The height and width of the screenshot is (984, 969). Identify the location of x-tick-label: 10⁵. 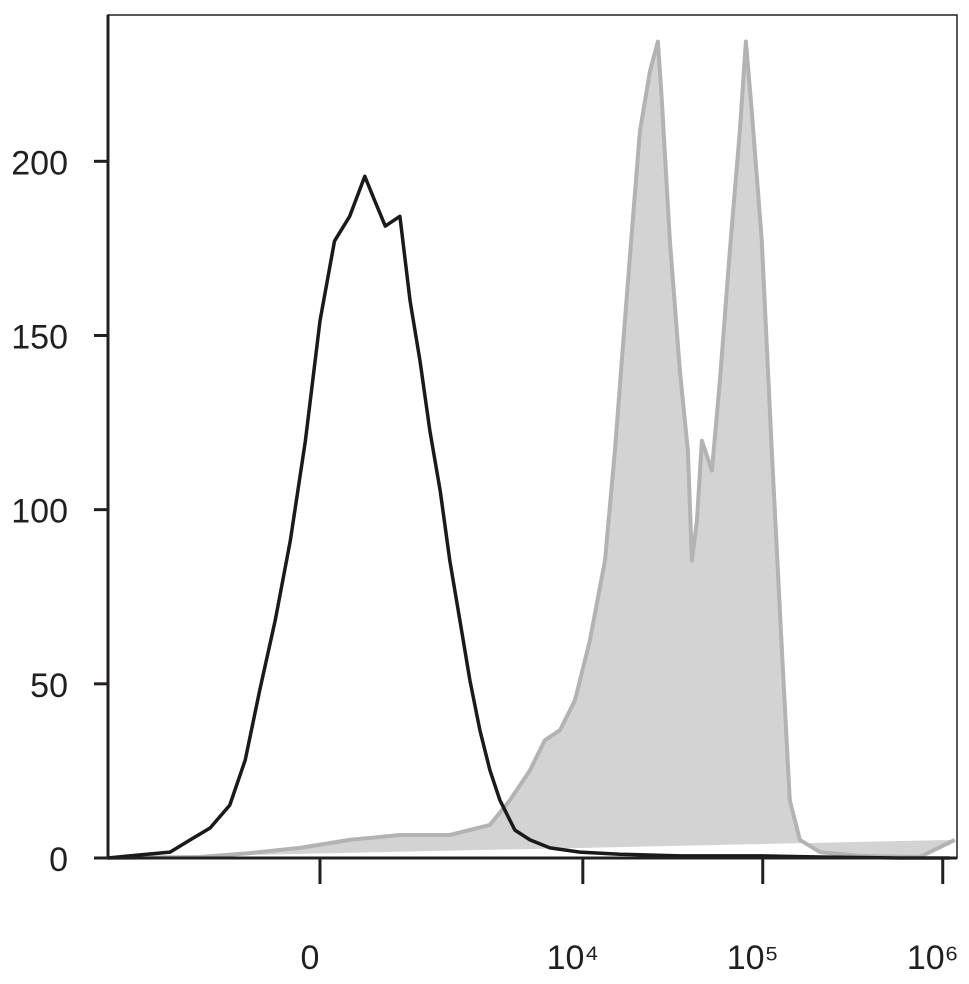
(753, 958).